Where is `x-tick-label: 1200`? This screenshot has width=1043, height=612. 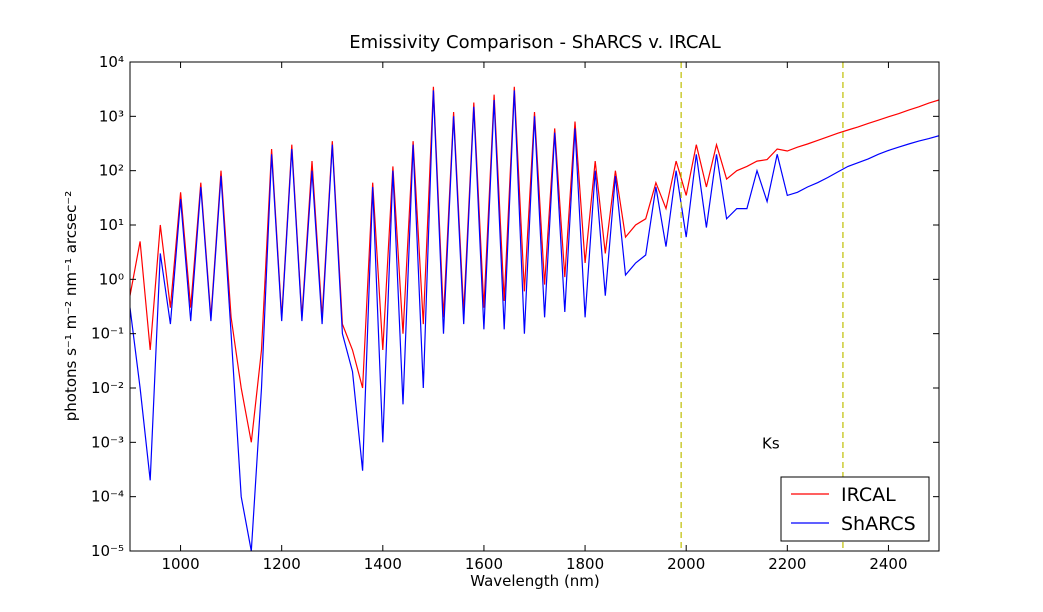
x-tick-label: 1200 is located at coordinates (282, 564).